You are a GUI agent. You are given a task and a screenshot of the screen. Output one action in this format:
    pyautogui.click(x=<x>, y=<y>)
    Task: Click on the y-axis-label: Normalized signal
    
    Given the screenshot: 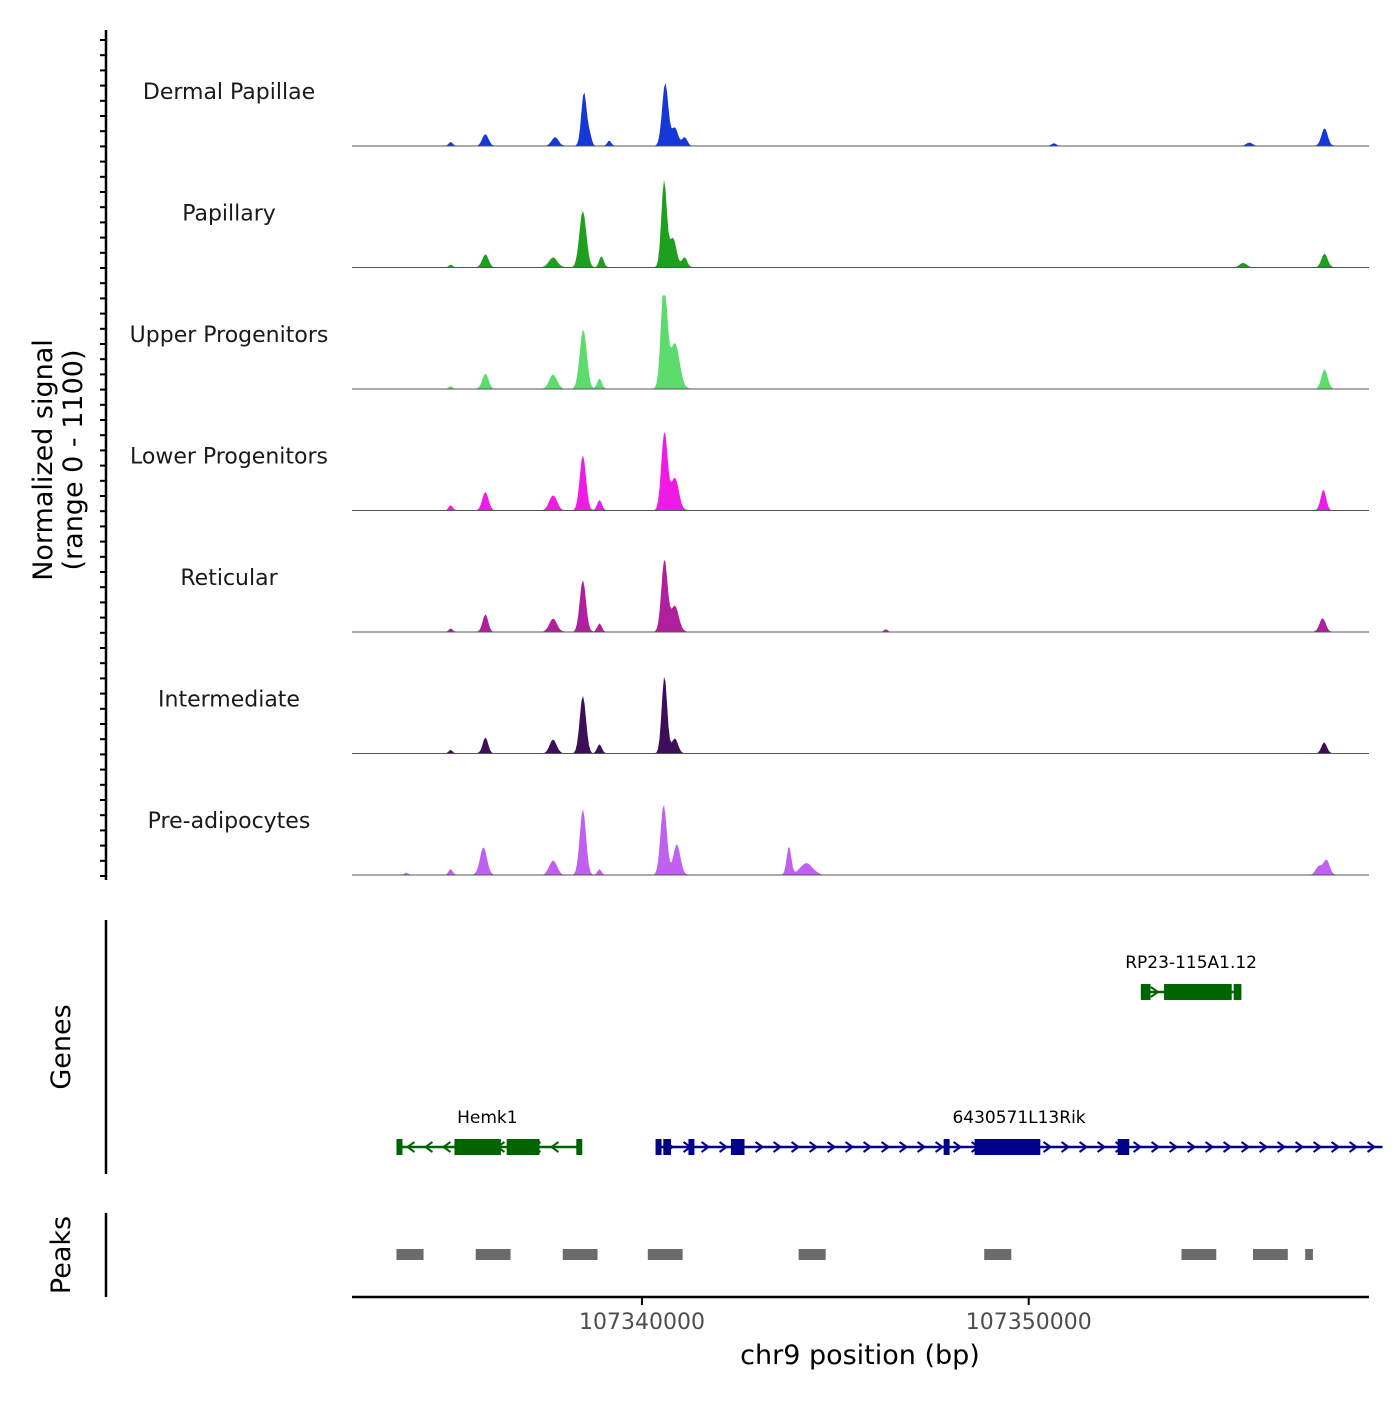 What is the action you would take?
    pyautogui.click(x=43, y=460)
    